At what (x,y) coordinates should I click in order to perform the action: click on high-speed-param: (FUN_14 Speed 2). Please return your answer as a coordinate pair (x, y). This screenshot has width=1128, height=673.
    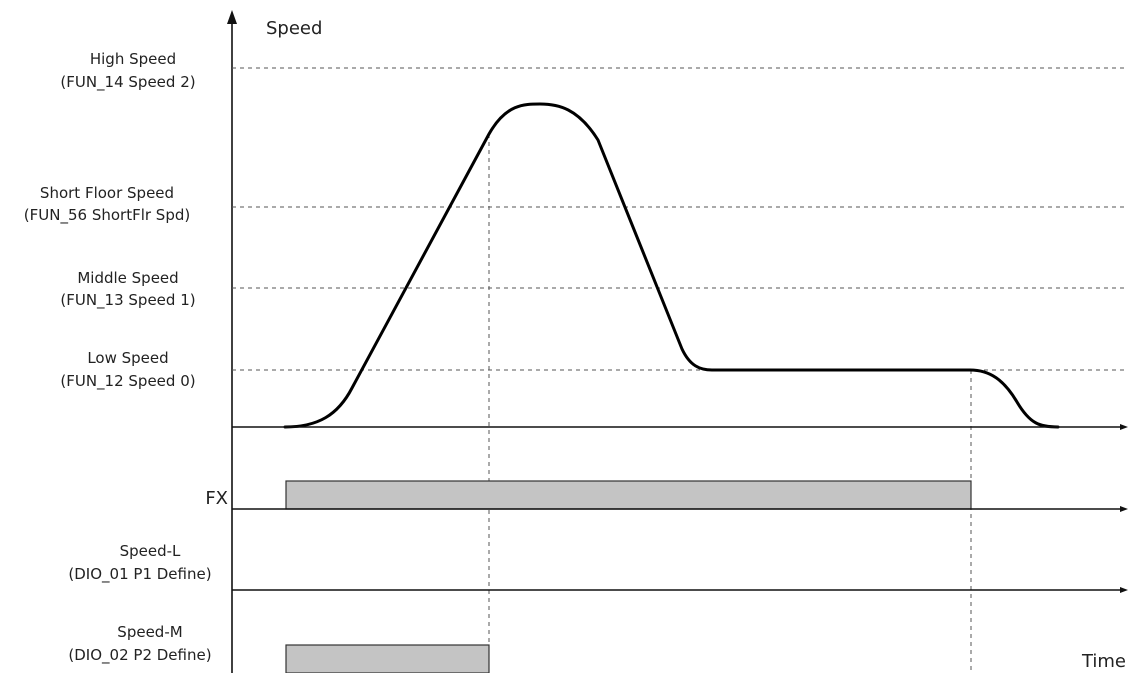
    Looking at the image, I should click on (127, 82).